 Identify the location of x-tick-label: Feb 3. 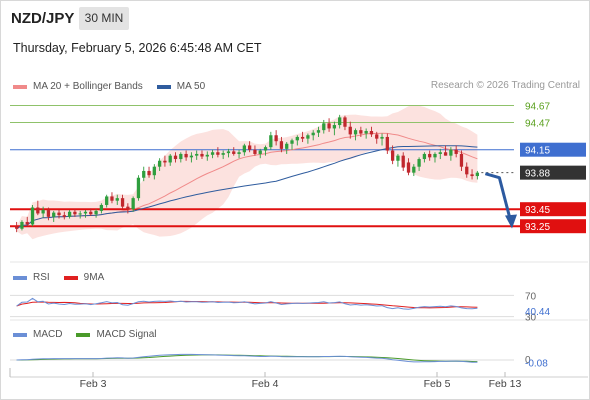
(93, 384).